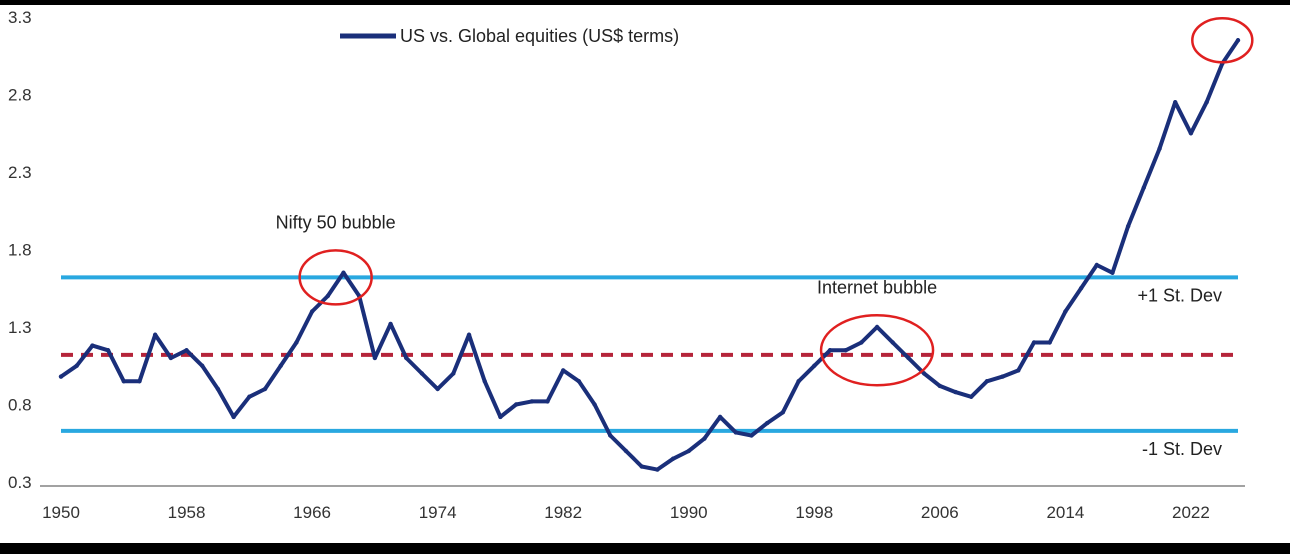 The image size is (1290, 554). What do you see at coordinates (1179, 295) in the screenshot?
I see `reference-line-label: +1 St. Dev` at bounding box center [1179, 295].